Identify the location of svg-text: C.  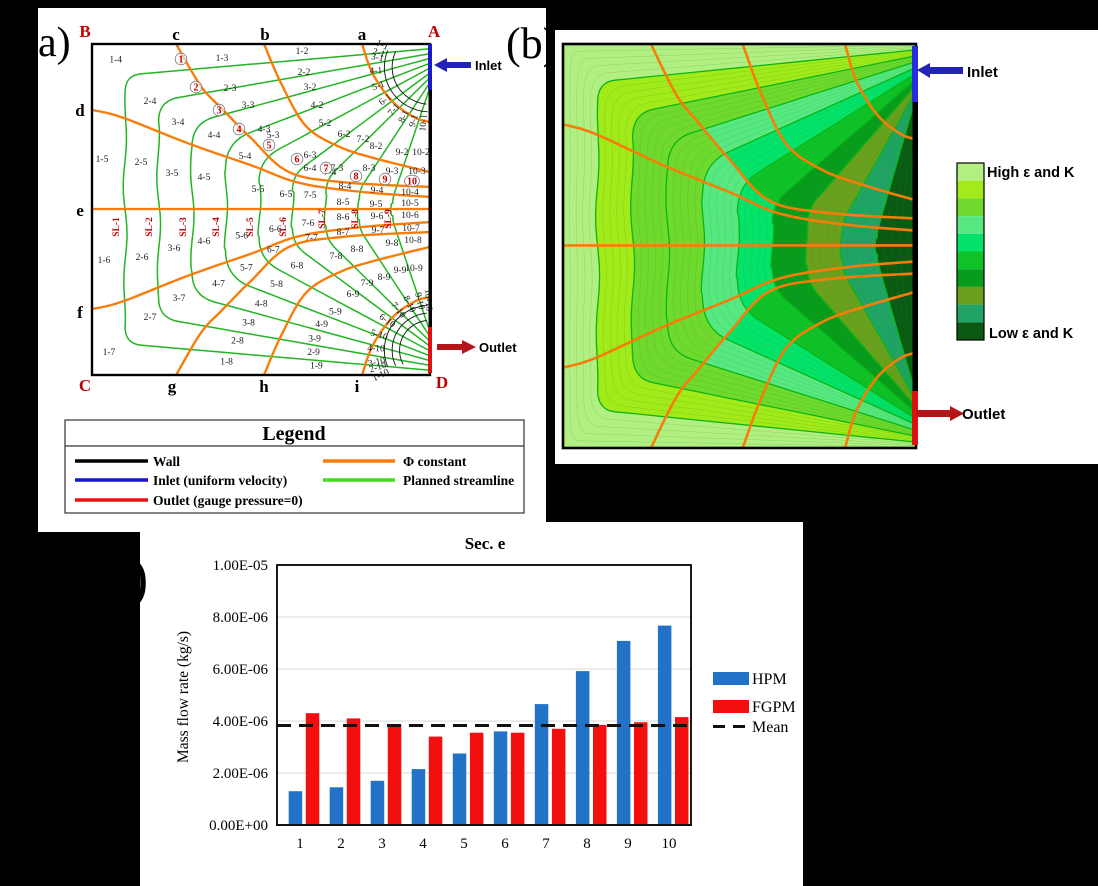
(85, 385).